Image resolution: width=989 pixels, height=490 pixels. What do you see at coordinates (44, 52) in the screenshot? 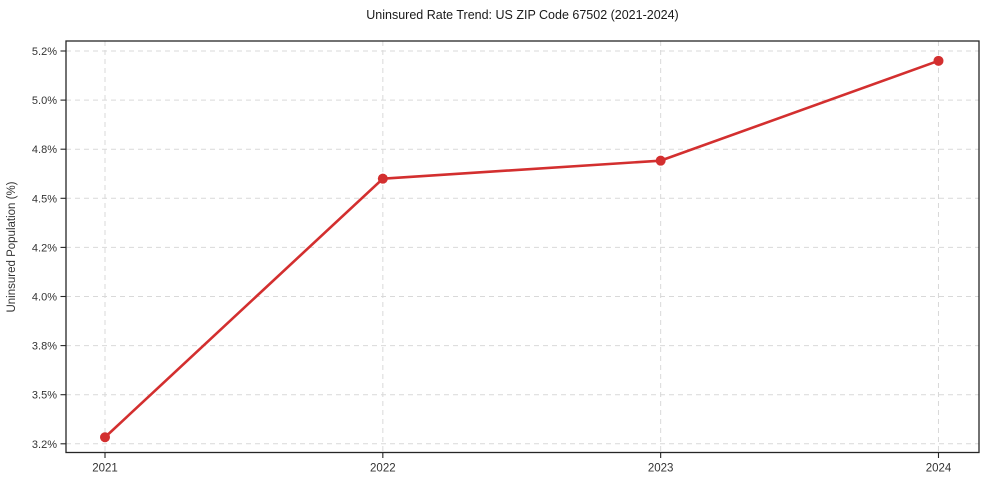
I see `y-tick-label: 5.2%` at bounding box center [44, 52].